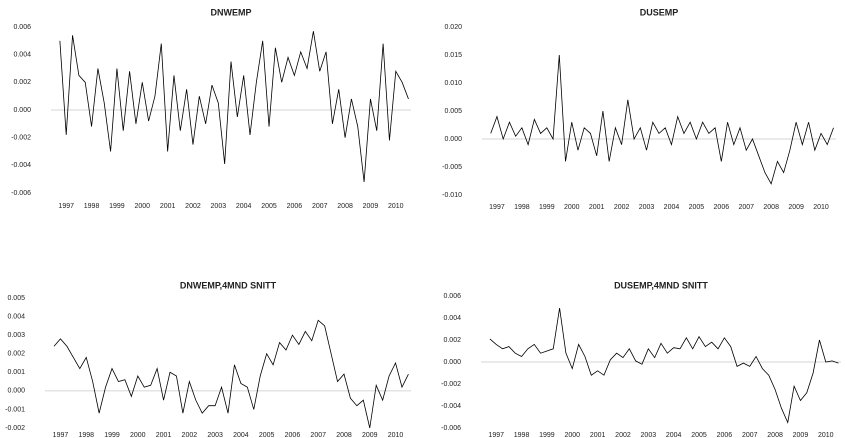  What do you see at coordinates (228, 285) in the screenshot?
I see `chart-title: DNWEMP,4MND SNITT` at bounding box center [228, 285].